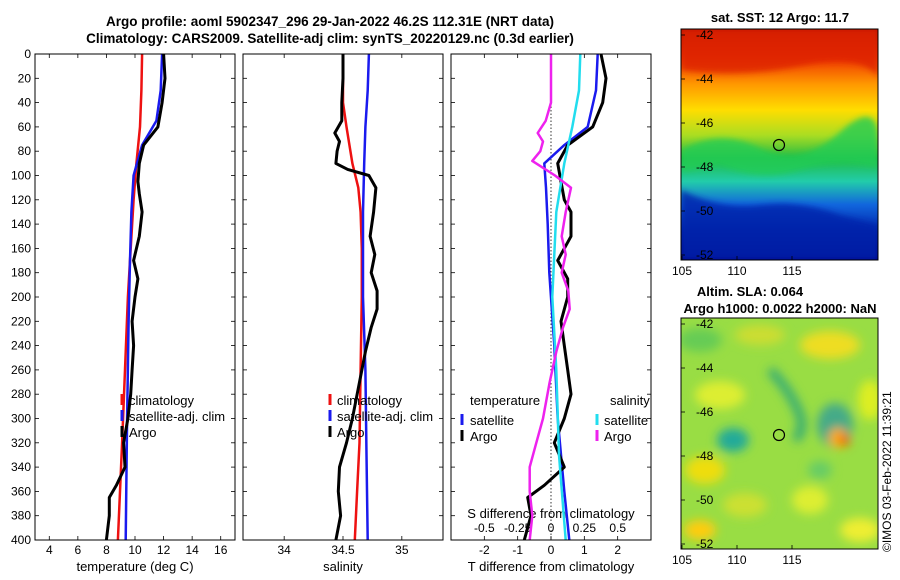 This screenshot has width=900, height=580. What do you see at coordinates (21, 224) in the screenshot?
I see `y-tick-label: 140` at bounding box center [21, 224].